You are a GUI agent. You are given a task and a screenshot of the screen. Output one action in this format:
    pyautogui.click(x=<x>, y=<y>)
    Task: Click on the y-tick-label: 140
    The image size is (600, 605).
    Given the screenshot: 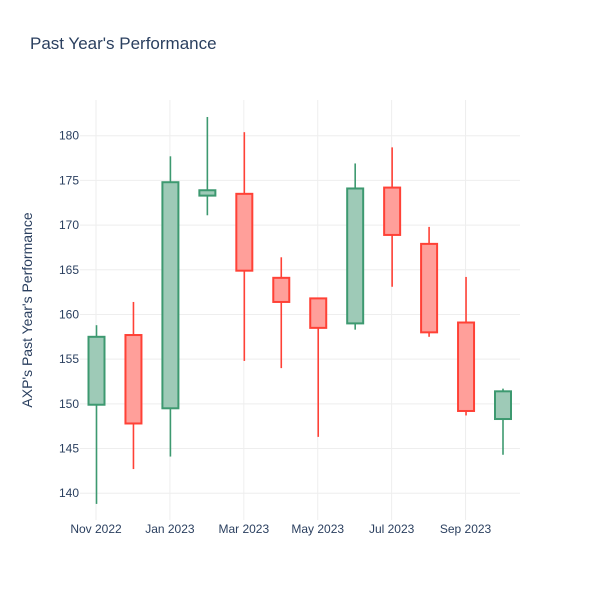 What is the action you would take?
    pyautogui.click(x=69, y=493)
    